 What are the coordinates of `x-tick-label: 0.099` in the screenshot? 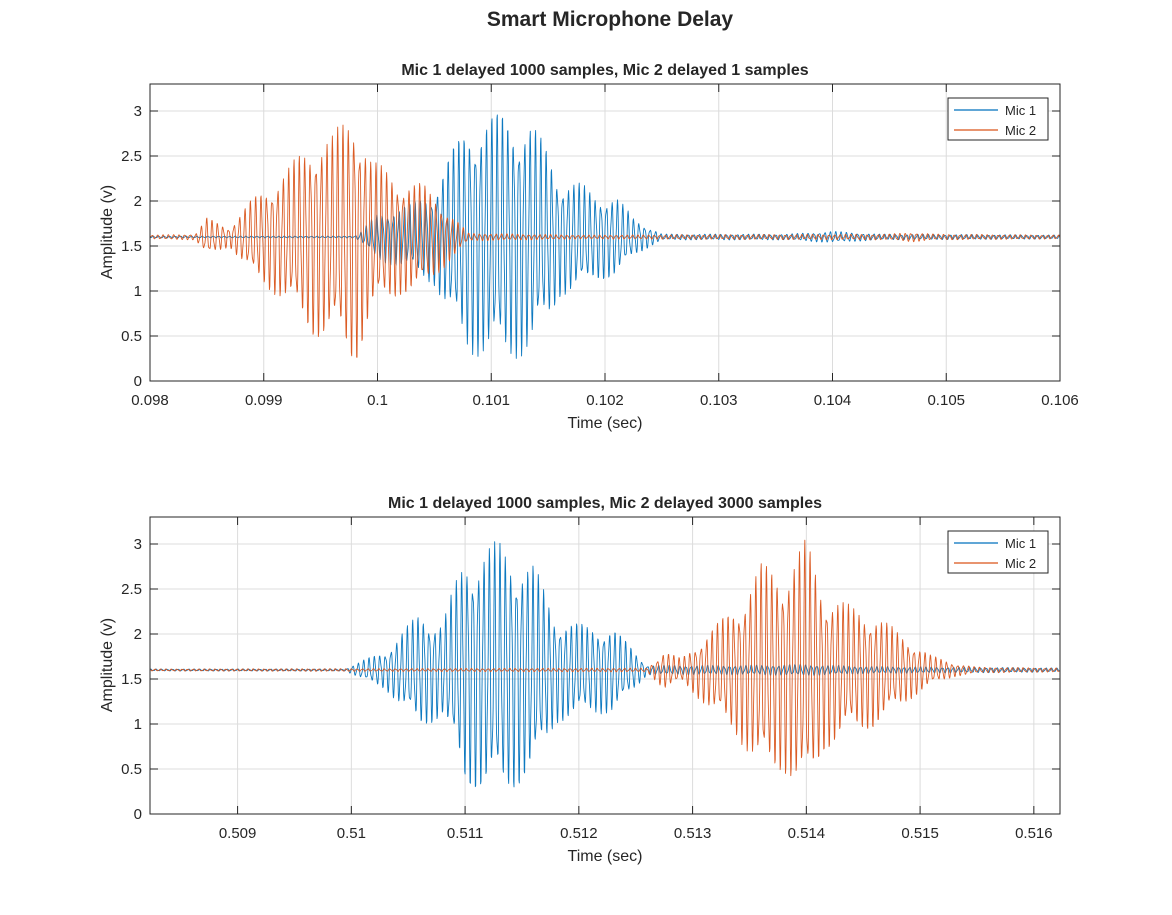 It's located at (264, 400).